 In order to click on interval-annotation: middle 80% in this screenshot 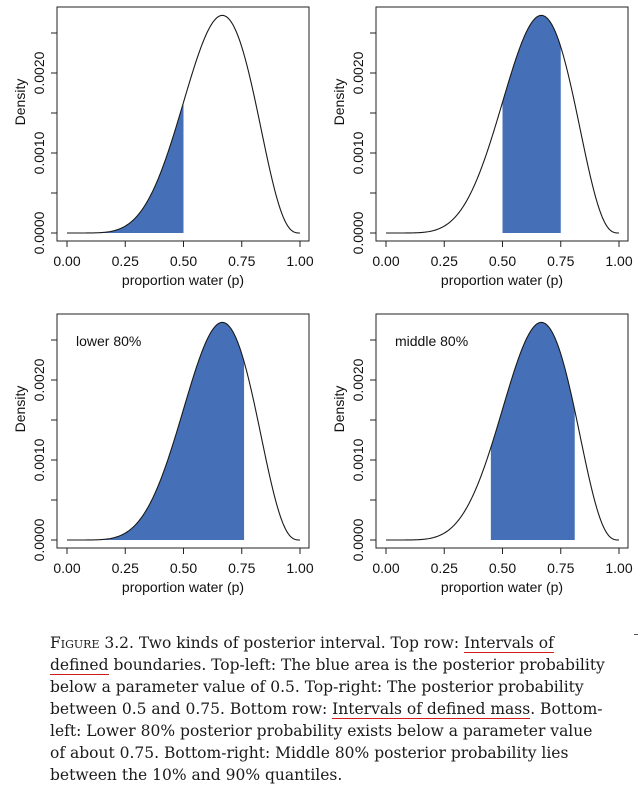, I will do `click(431, 341)`.